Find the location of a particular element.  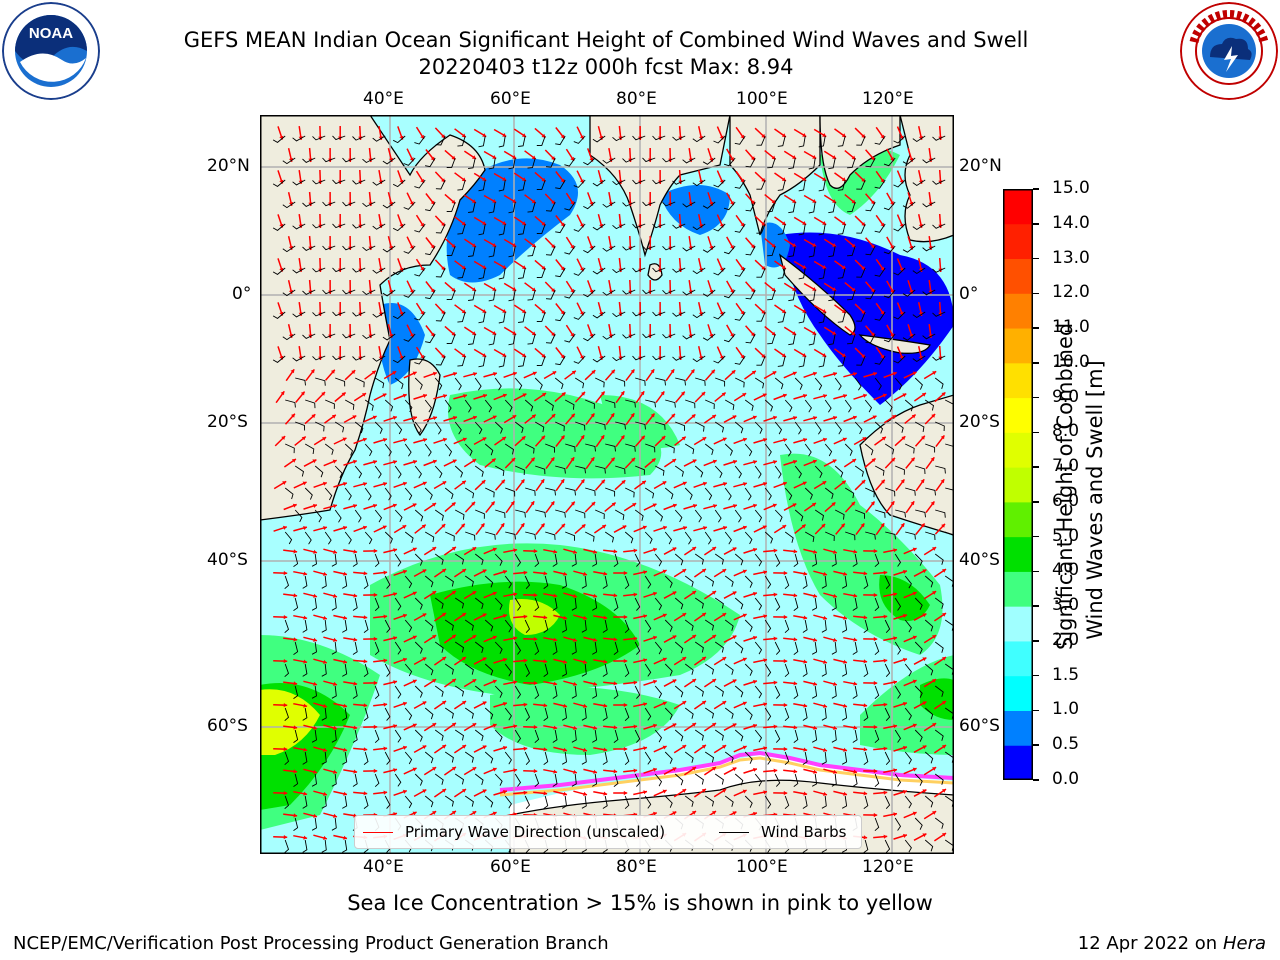

legend-item-wave-direction: Primary Wave Direction (unscaled) is located at coordinates (514, 832).